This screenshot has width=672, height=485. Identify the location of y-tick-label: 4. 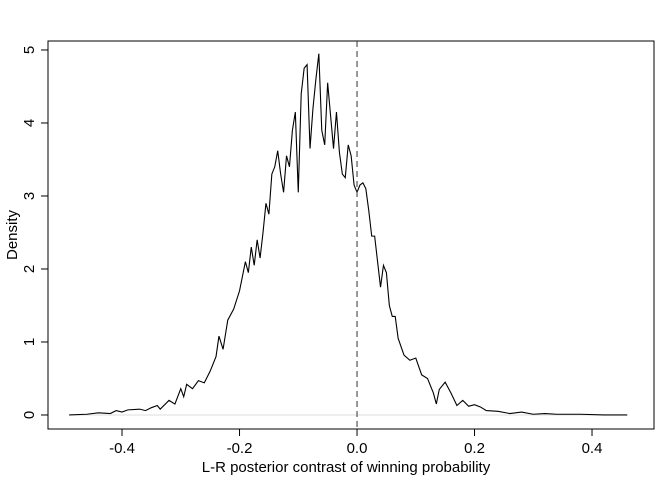
(29, 123).